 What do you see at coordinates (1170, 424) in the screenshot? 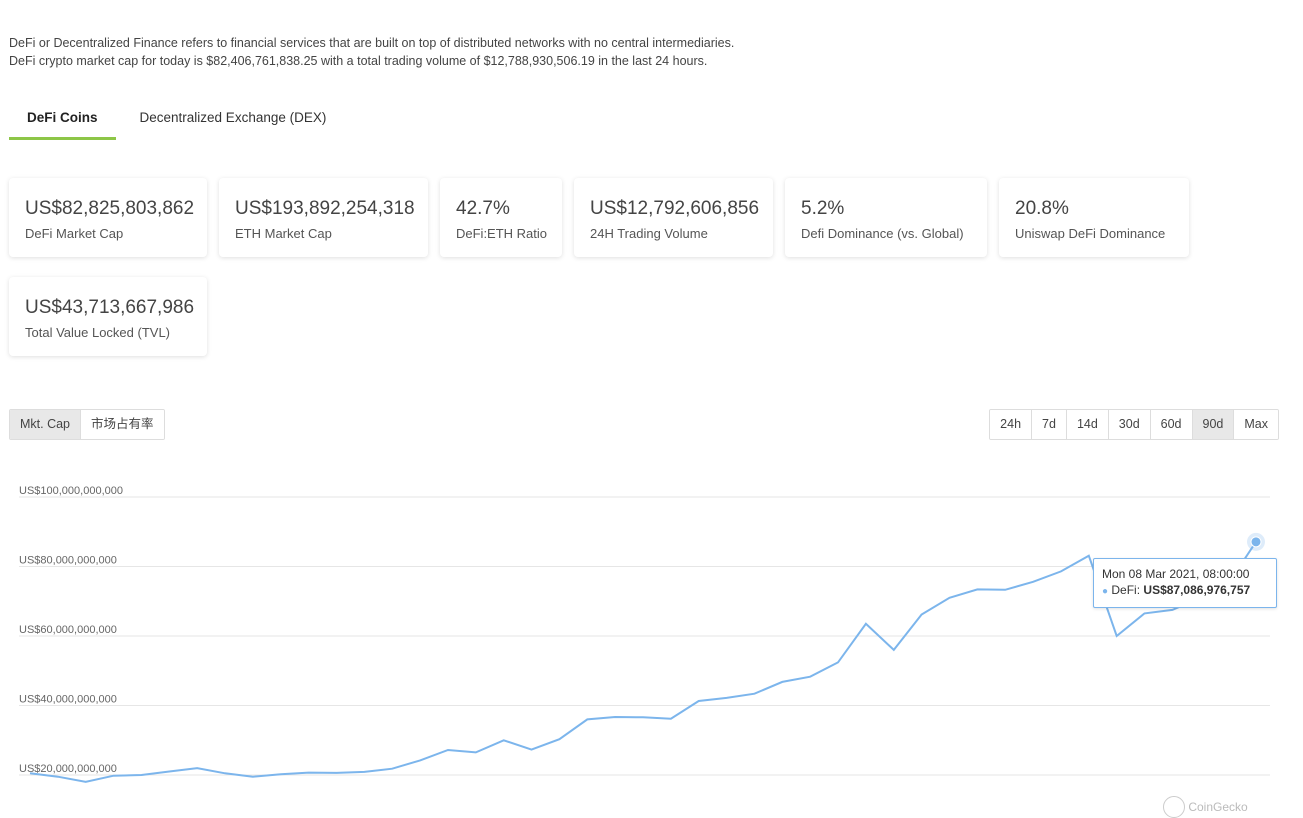
I see `range-60d-button: 60d` at bounding box center [1170, 424].